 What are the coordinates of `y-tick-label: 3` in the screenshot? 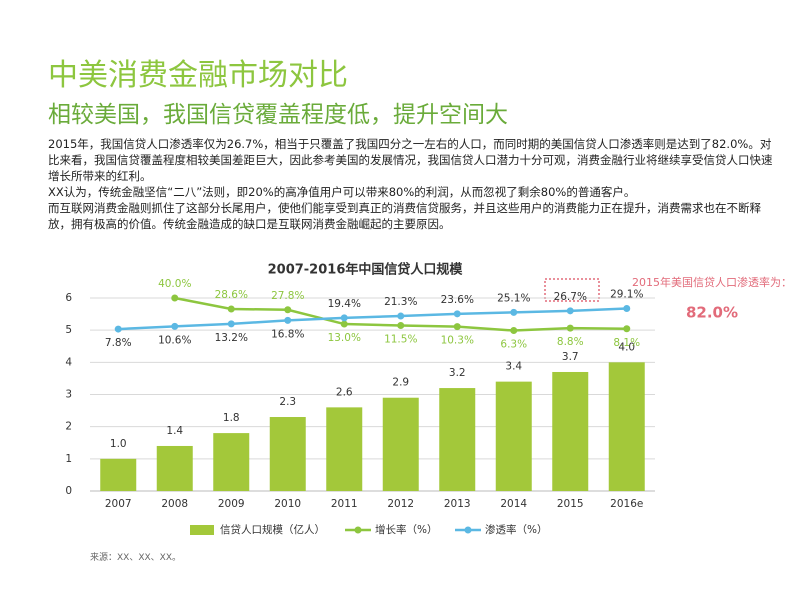 It's located at (68, 395).